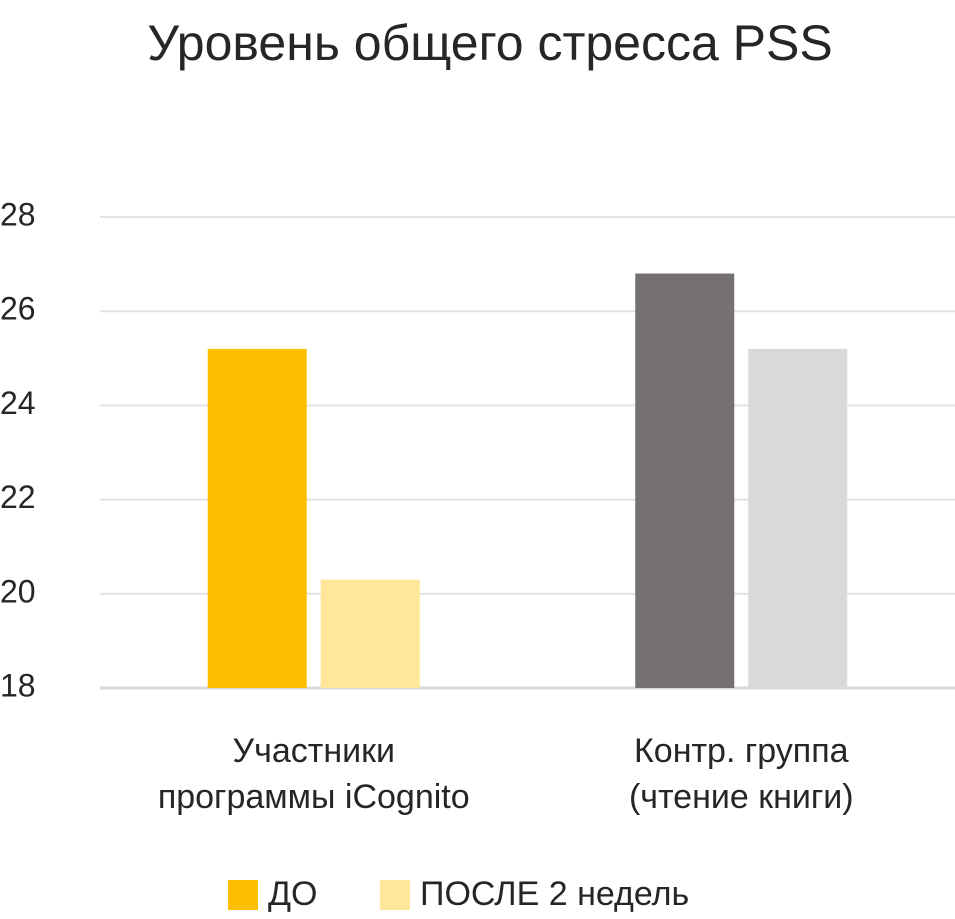 The image size is (955, 919). What do you see at coordinates (18, 685) in the screenshot?
I see `y-tick-label: 18` at bounding box center [18, 685].